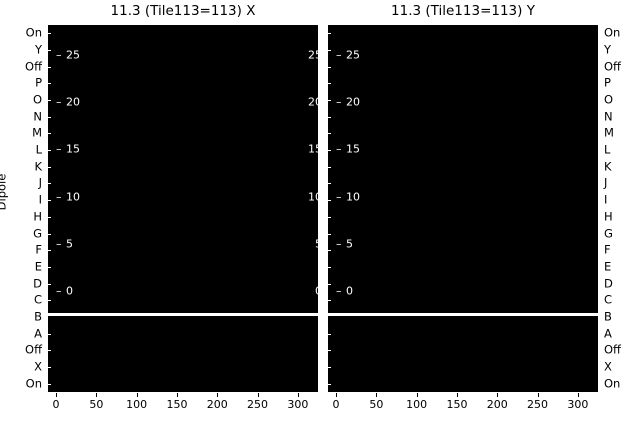  What do you see at coordinates (316, 291) in the screenshot?
I see `inner-y-tick-label-right: 0` at bounding box center [316, 291].